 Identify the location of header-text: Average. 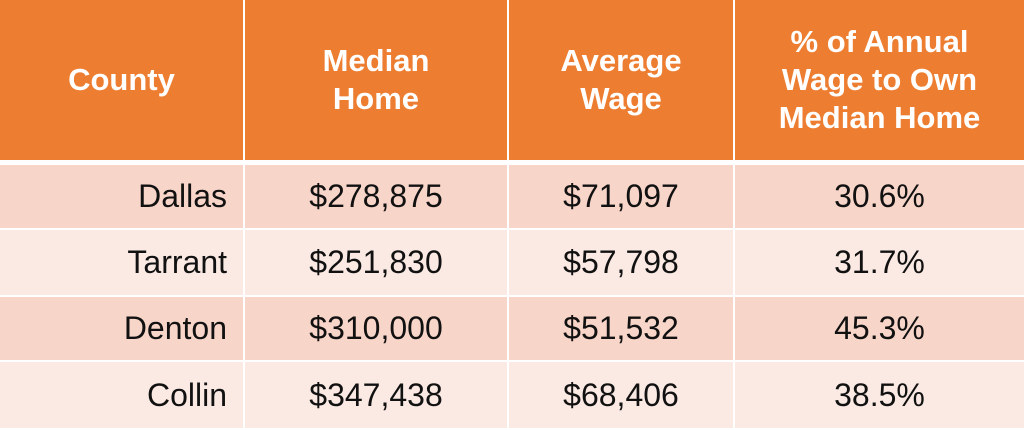
(621, 60).